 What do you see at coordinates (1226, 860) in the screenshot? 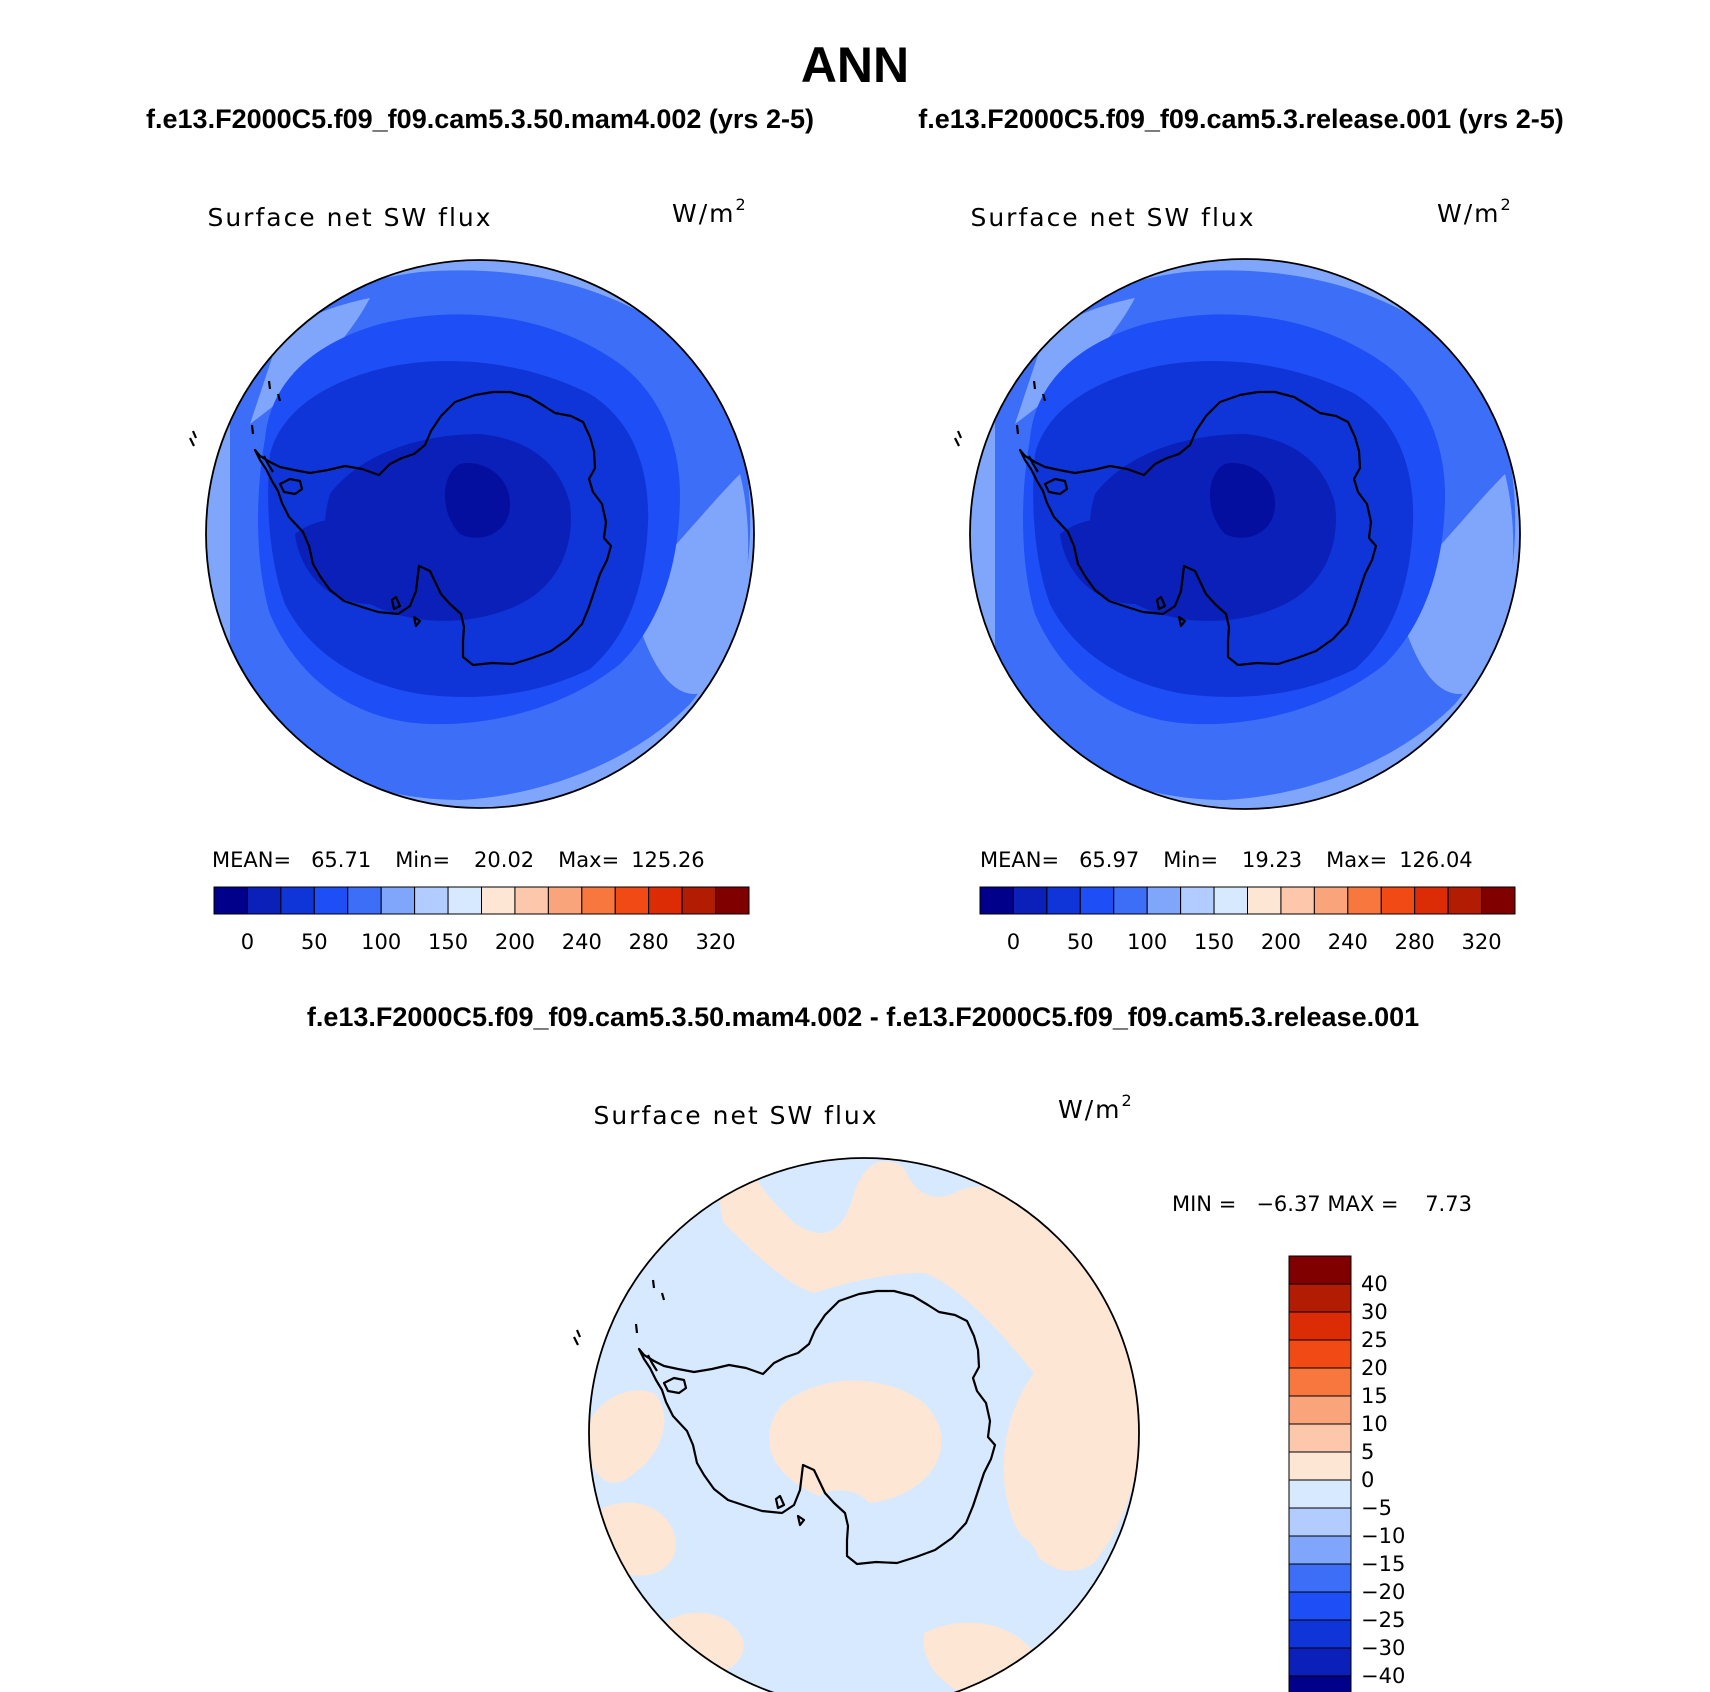
I see `panel-right-stats: MEAN= 65.97 Min= 19.23 Max= 126.04` at bounding box center [1226, 860].